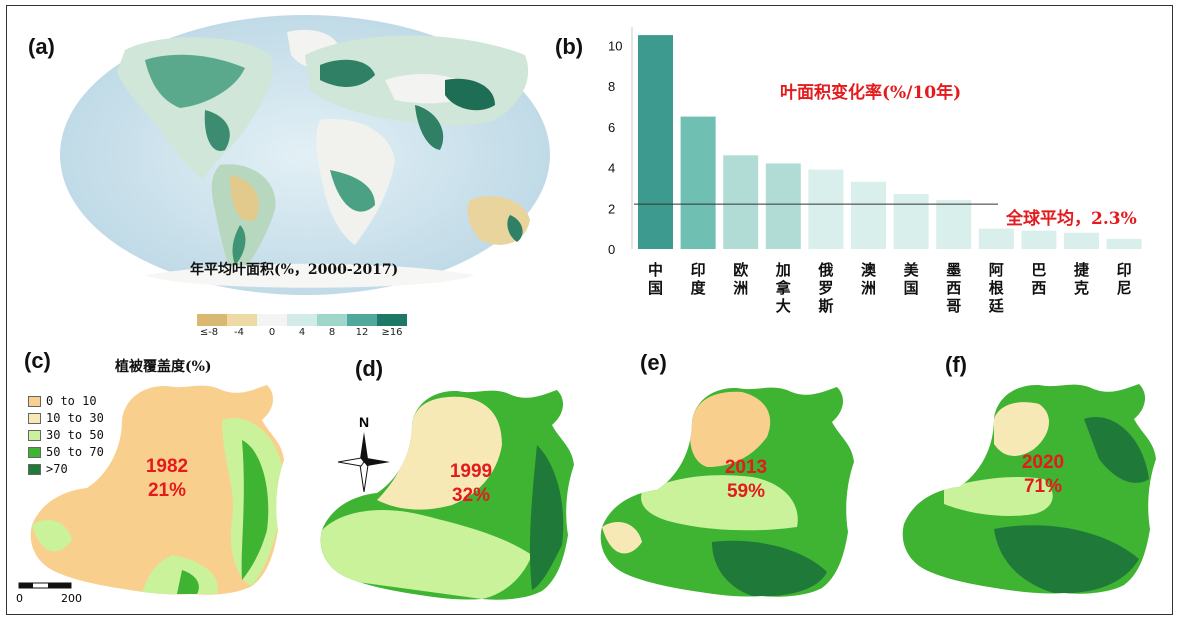 This screenshot has width=1180, height=621. What do you see at coordinates (209, 332) in the screenshot?
I see `colorbar-tick: ≤-8` at bounding box center [209, 332].